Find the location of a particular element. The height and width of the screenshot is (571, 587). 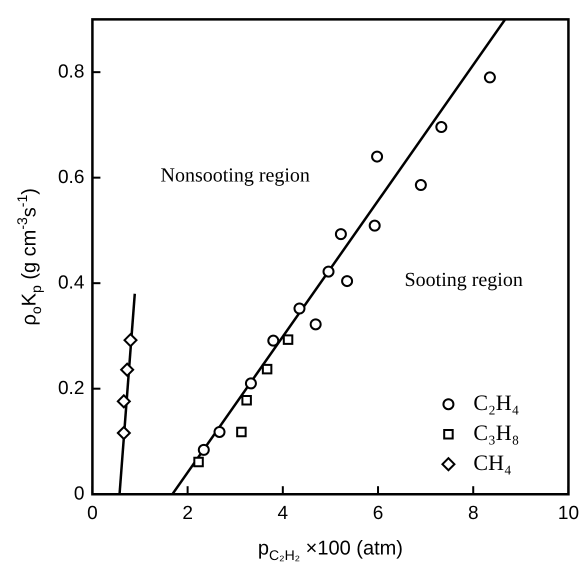

annotation: Sooting region is located at coordinates (463, 279).